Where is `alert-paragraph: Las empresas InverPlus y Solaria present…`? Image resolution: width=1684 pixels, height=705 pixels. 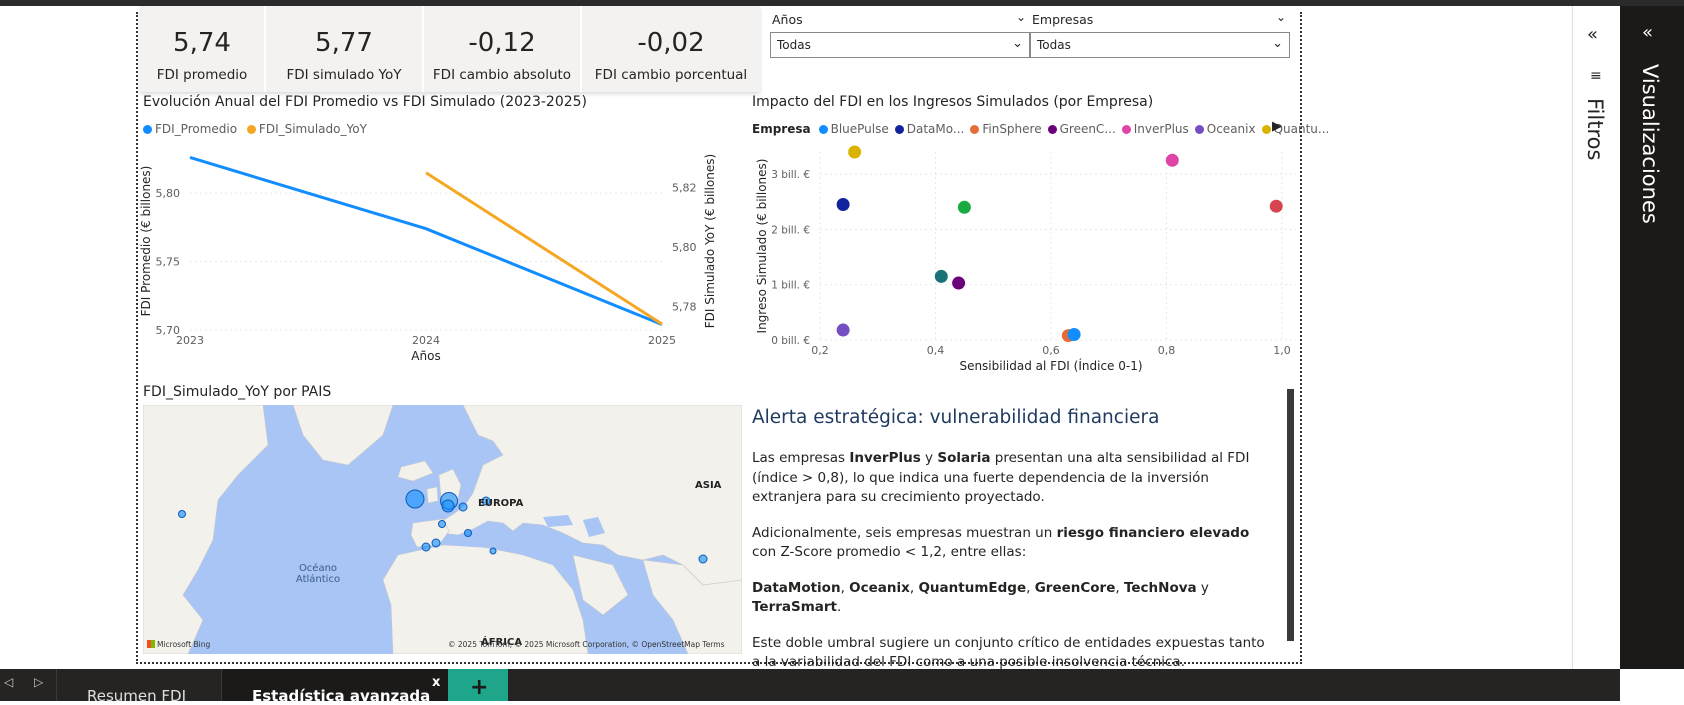
alert-paragraph: Las empresas InverPlus y Solaria present… is located at coordinates (1009, 478).